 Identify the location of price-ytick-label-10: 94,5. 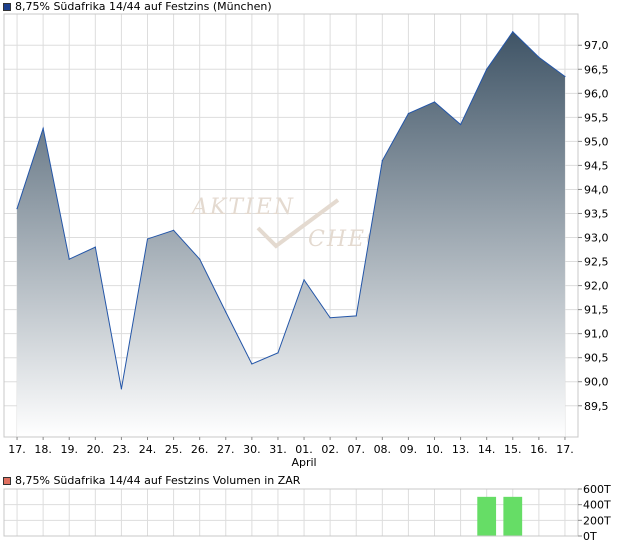
(596, 165).